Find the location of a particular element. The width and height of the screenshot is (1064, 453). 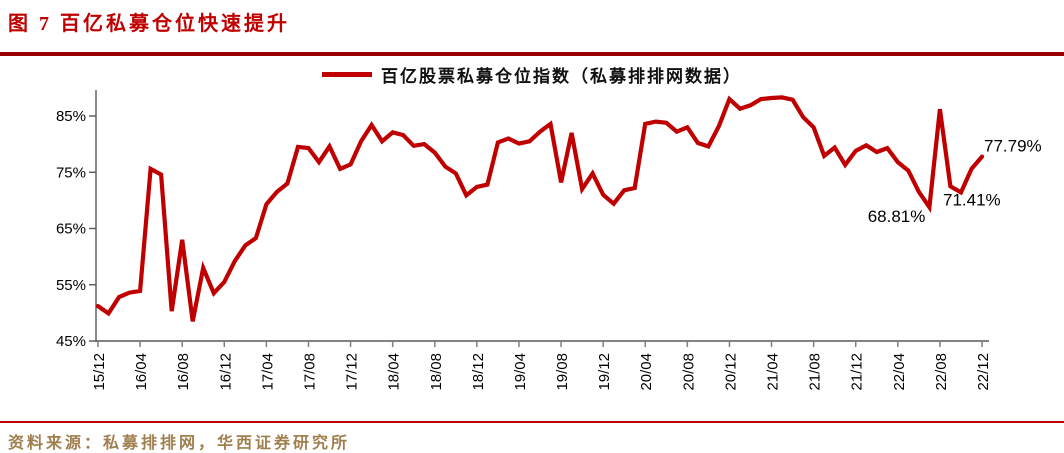

x-tick-label: 19/08 is located at coordinates (562, 372).